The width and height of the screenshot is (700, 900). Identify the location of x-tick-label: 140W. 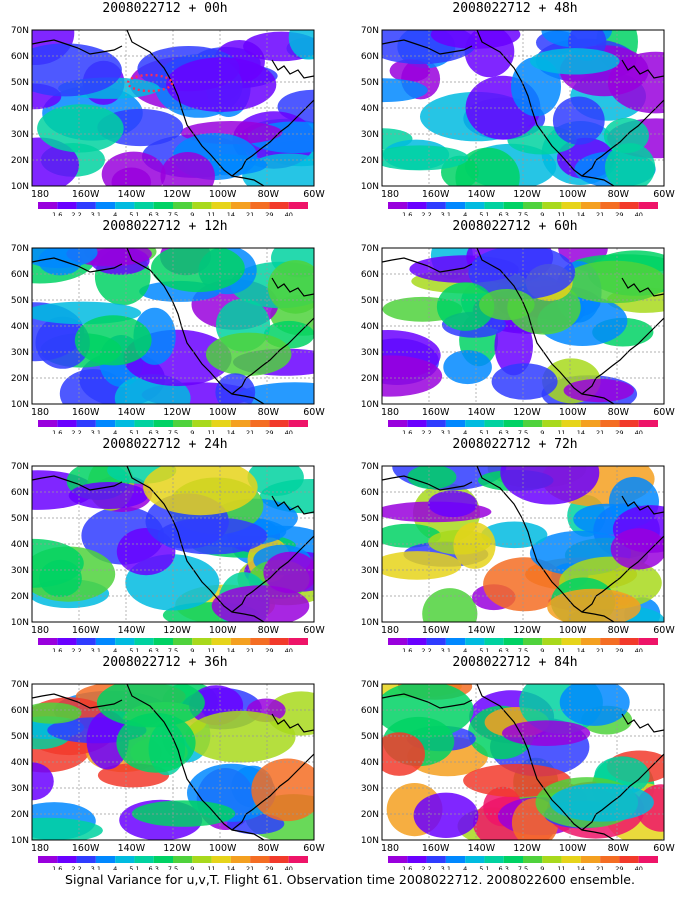
(132, 194).